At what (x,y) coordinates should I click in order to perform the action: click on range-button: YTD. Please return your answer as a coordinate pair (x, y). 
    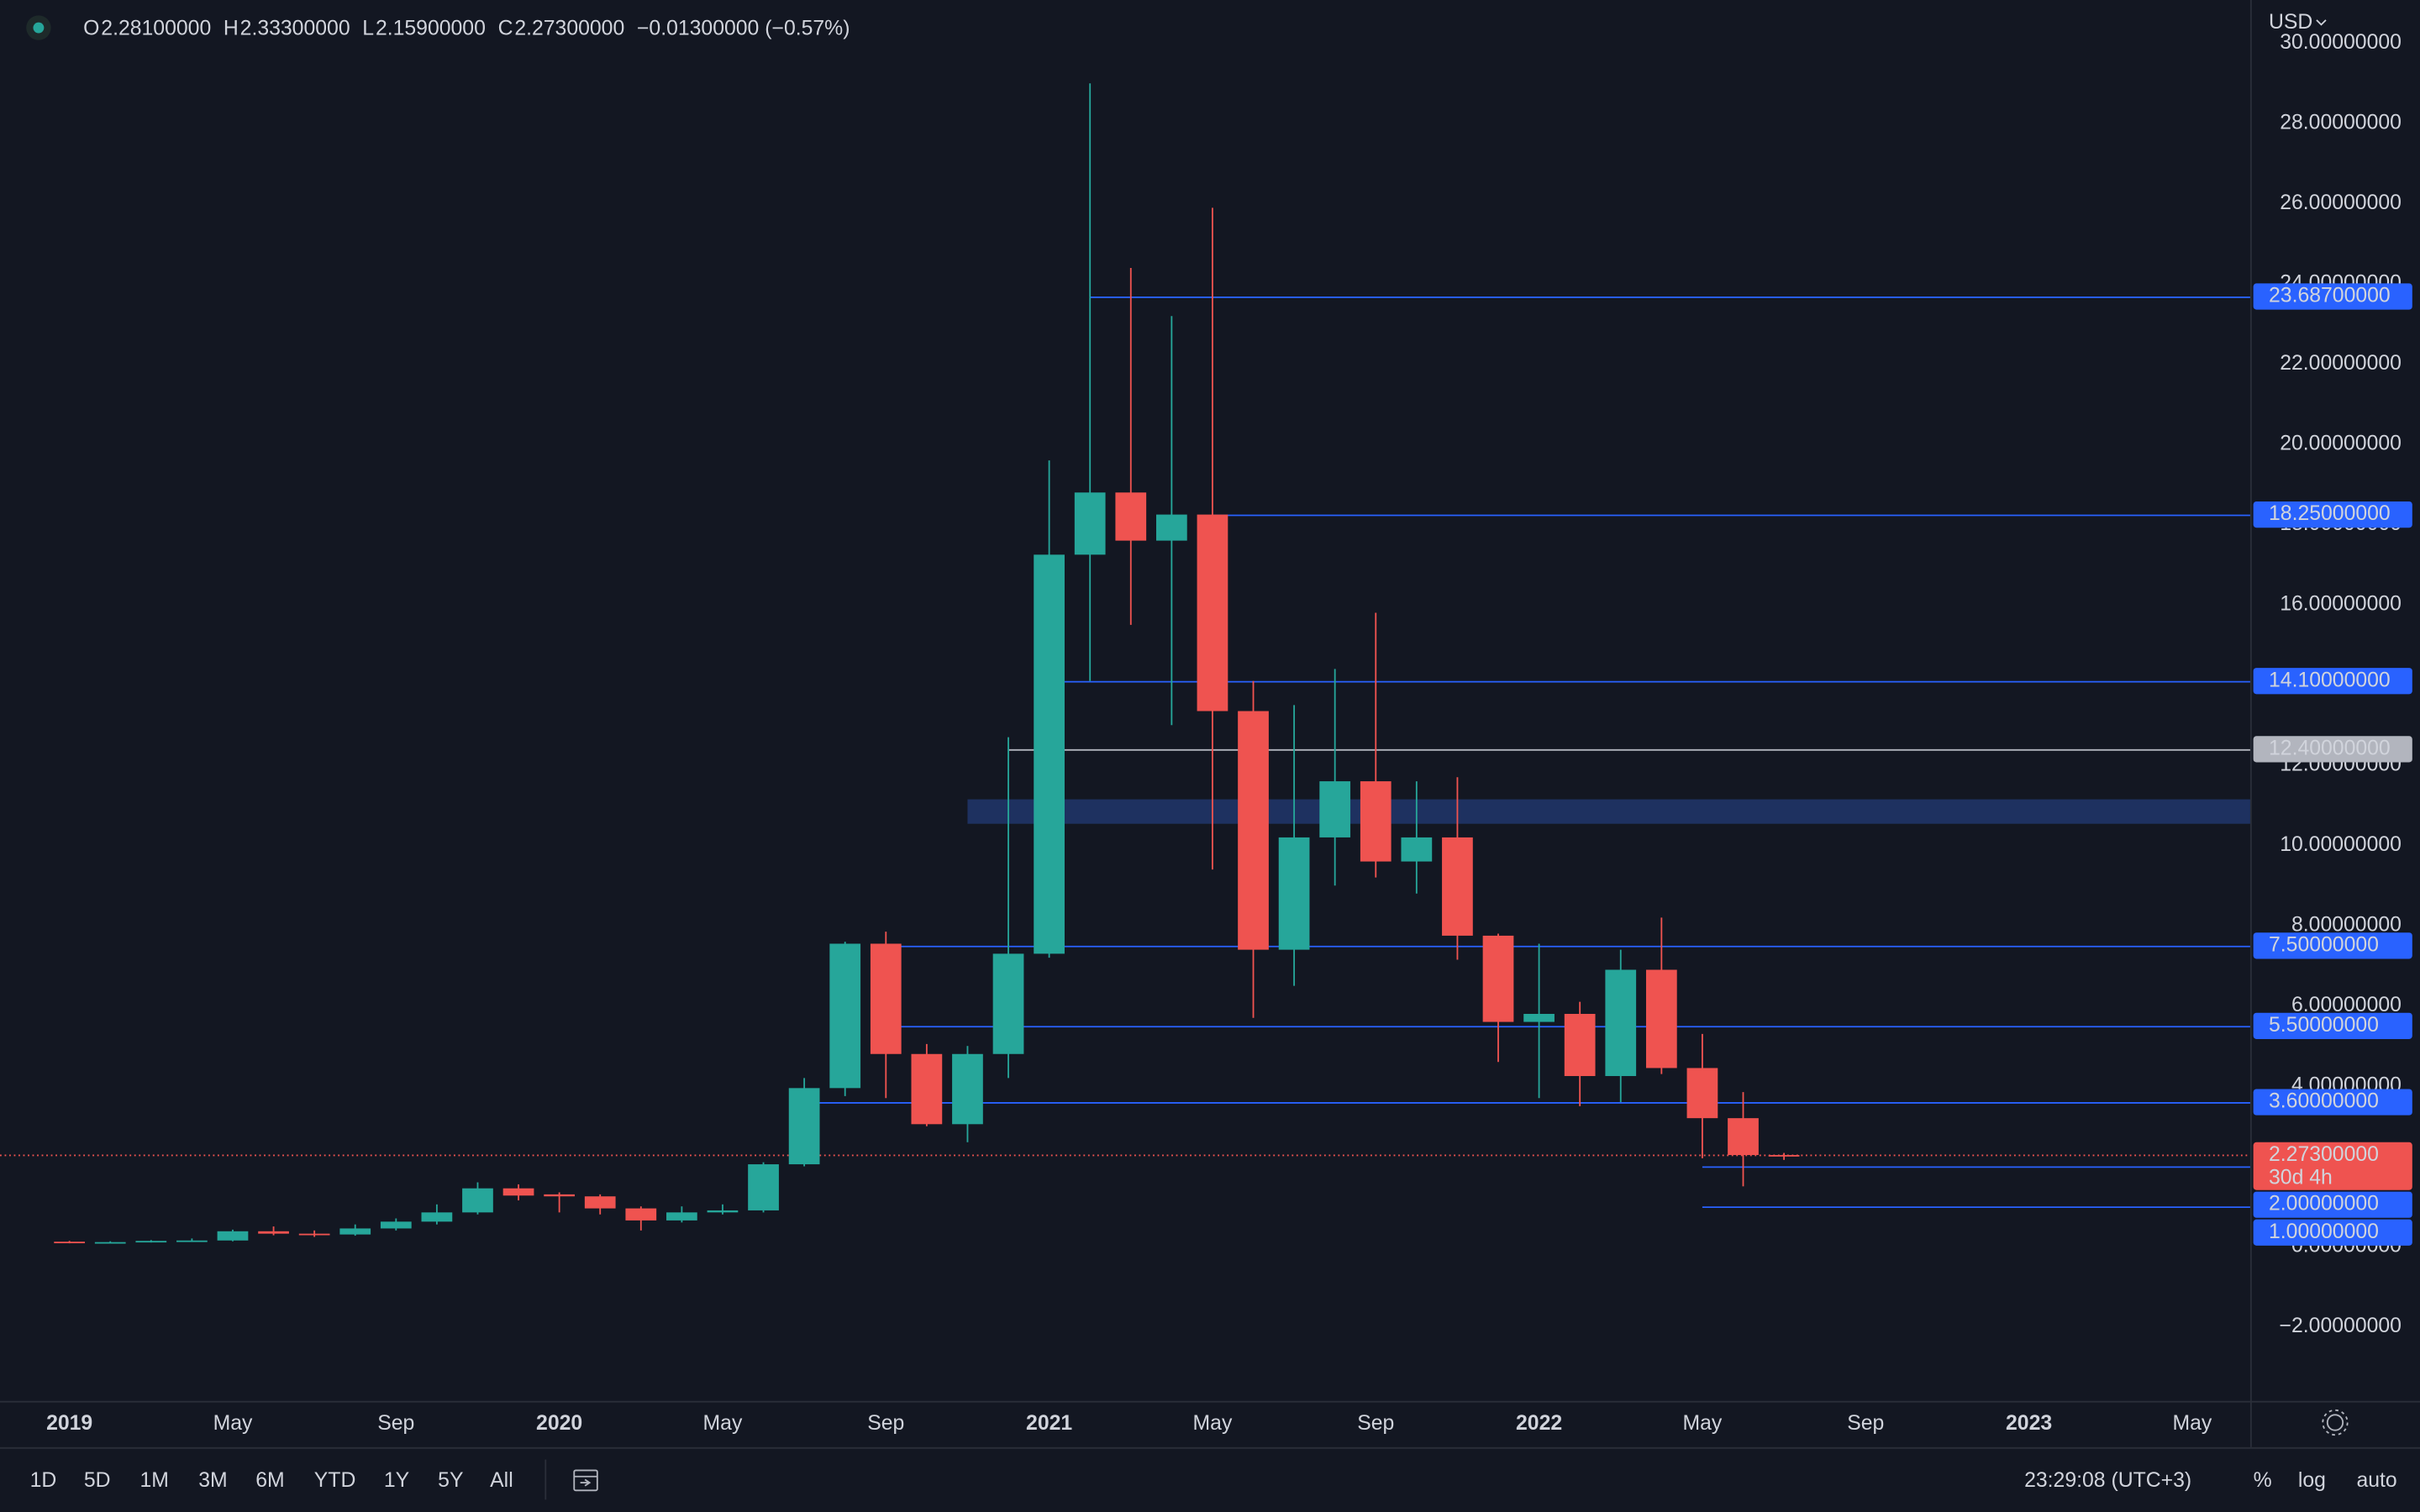
    Looking at the image, I should click on (335, 1480).